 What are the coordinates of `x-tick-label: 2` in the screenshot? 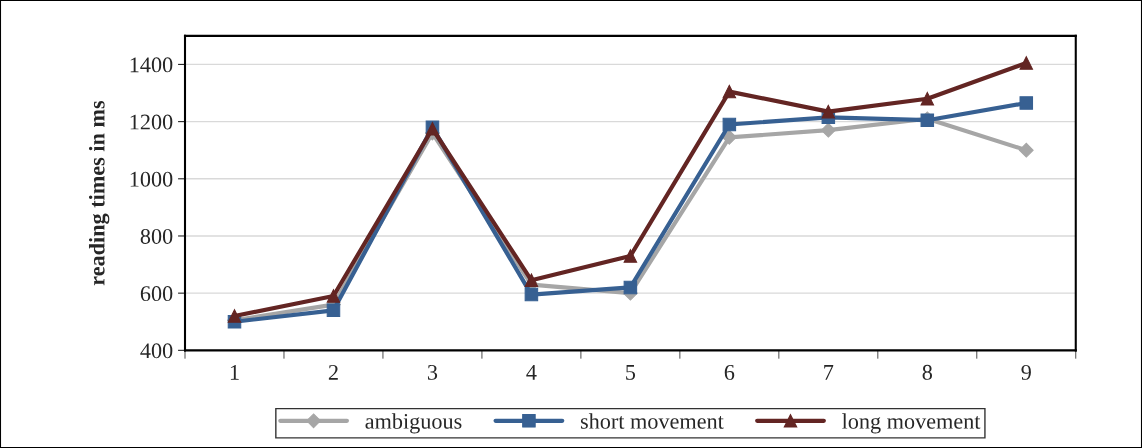 It's located at (333, 372).